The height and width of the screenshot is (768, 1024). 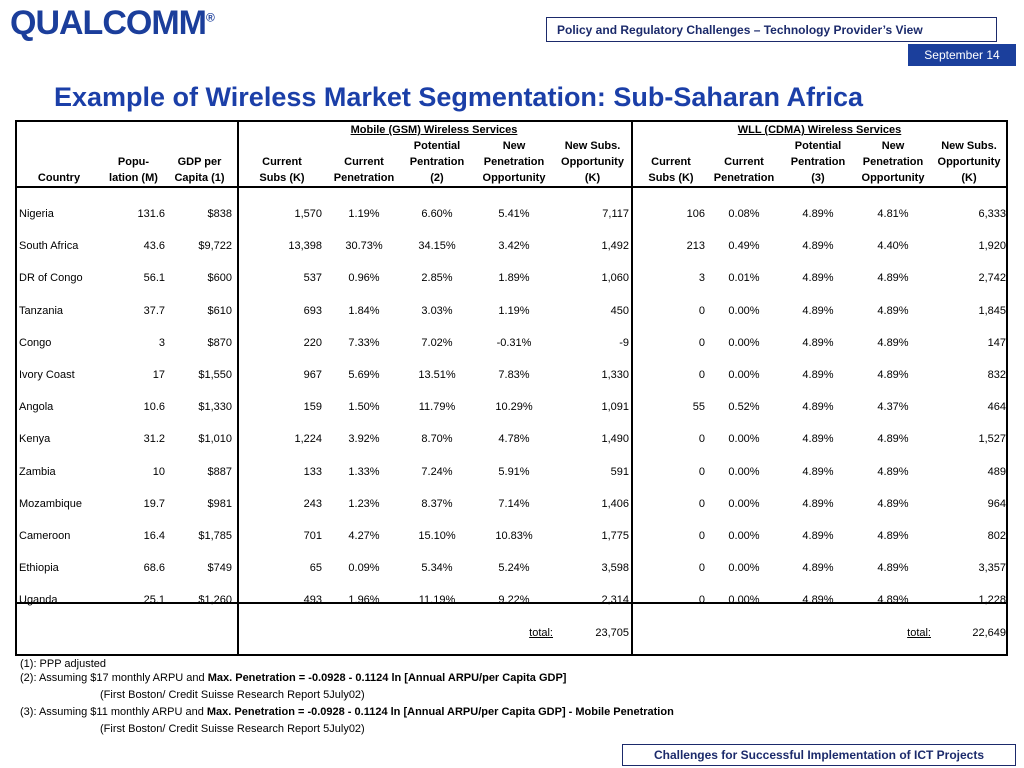 I want to click on table-cell: 1.23%, so click(x=364, y=504).